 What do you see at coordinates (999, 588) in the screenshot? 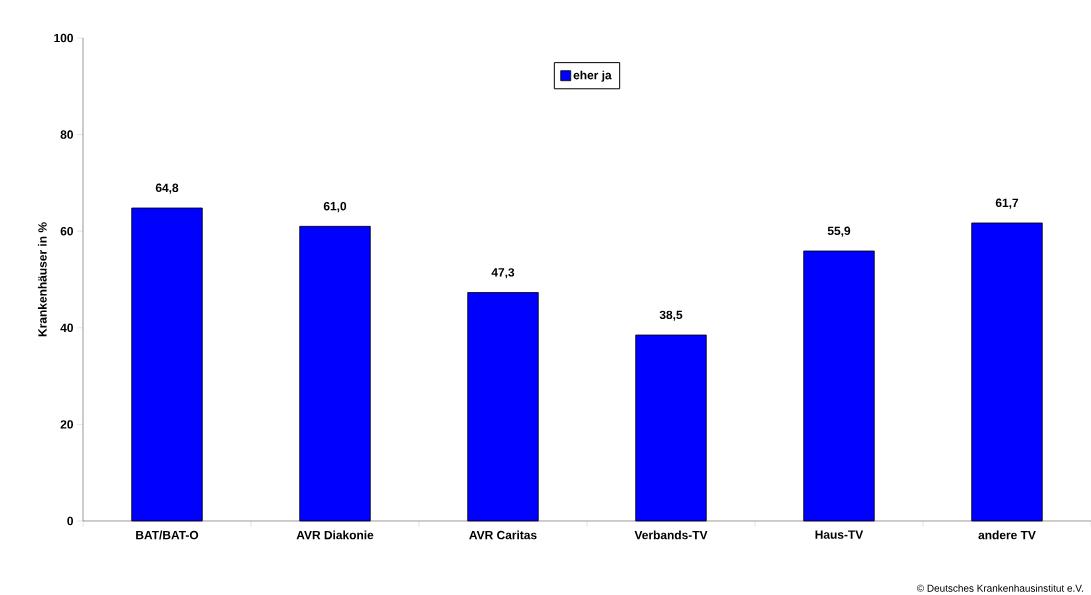
I see `text: © Deutsches Krankenhausinstitut e.V.` at bounding box center [999, 588].